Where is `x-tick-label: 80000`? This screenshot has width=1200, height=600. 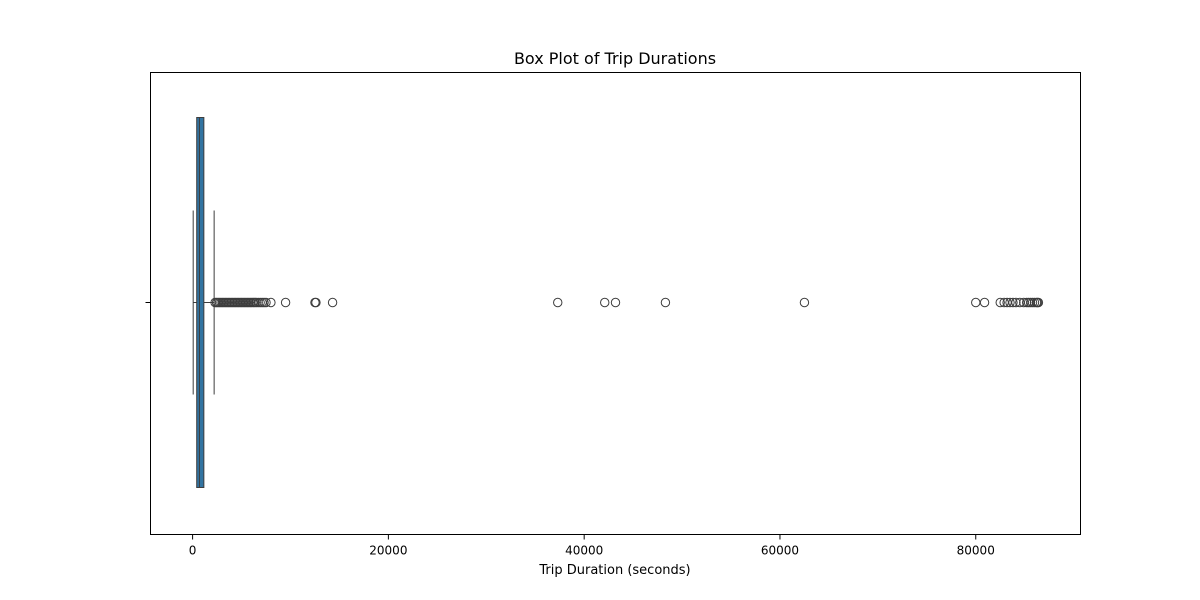 x-tick-label: 80000 is located at coordinates (976, 551).